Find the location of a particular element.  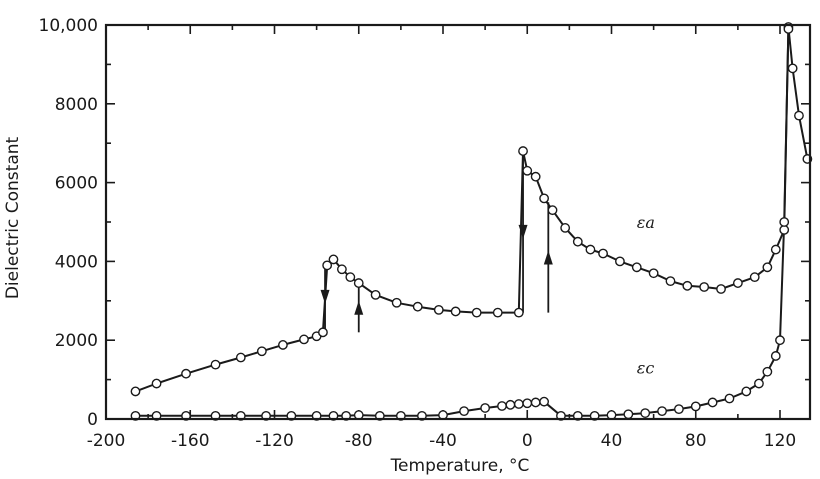

y-tick-label: 10,000 is located at coordinates (68, 26).